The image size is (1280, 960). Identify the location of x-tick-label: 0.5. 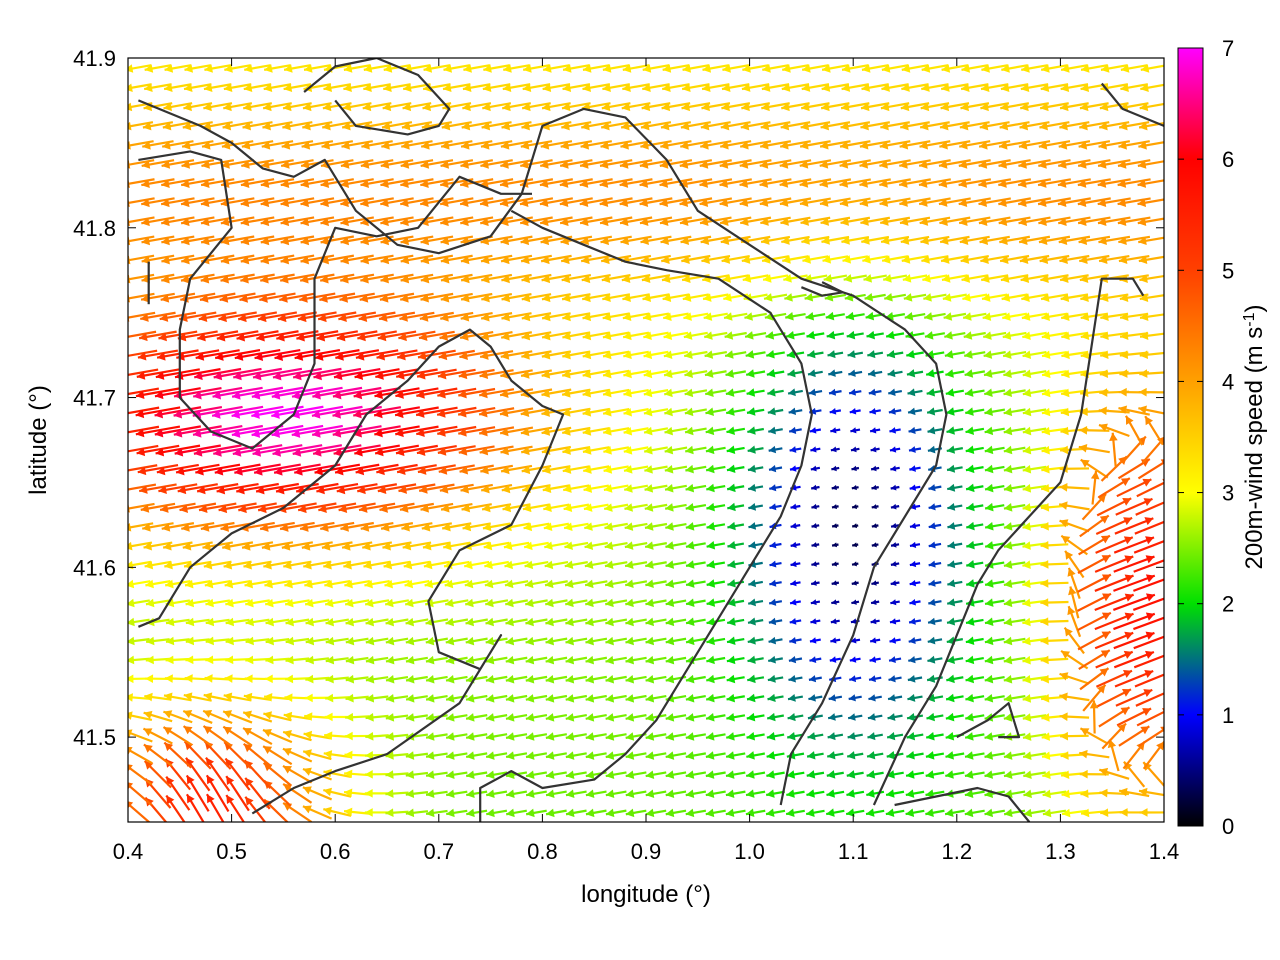
(231, 851).